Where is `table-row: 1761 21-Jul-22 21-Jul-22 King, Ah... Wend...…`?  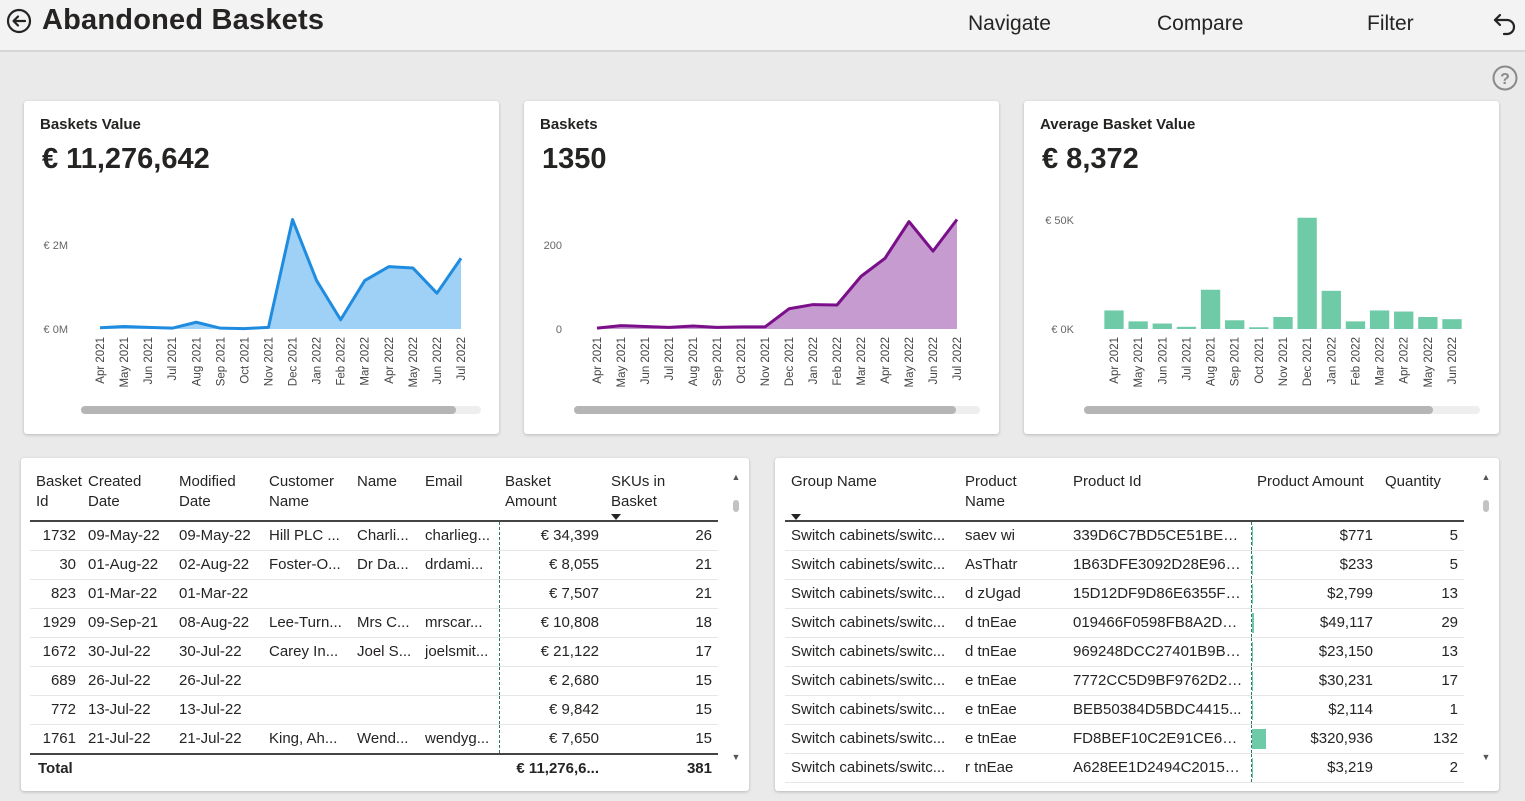
table-row: 1761 21-Jul-22 21-Jul-22 King, Ah... Wend...… is located at coordinates (374, 739).